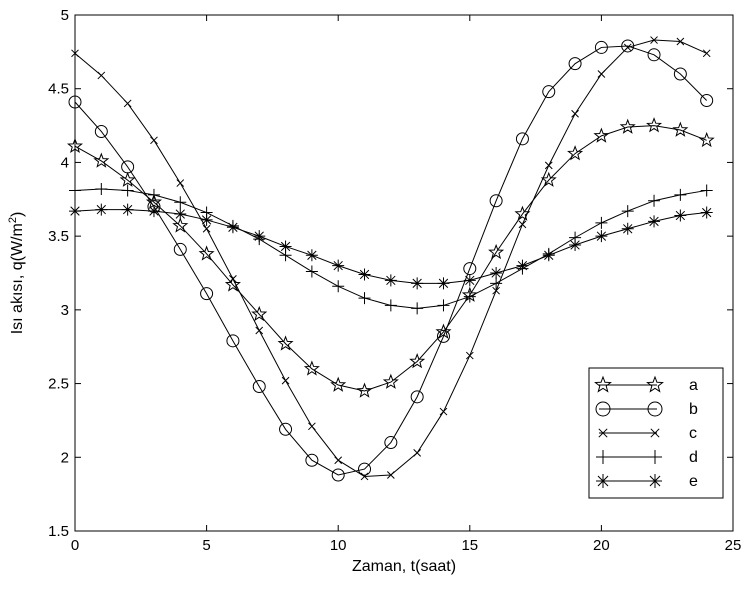 The width and height of the screenshot is (744, 589). Describe the element at coordinates (65, 15) in the screenshot. I see `y-tick-label: 5` at that location.